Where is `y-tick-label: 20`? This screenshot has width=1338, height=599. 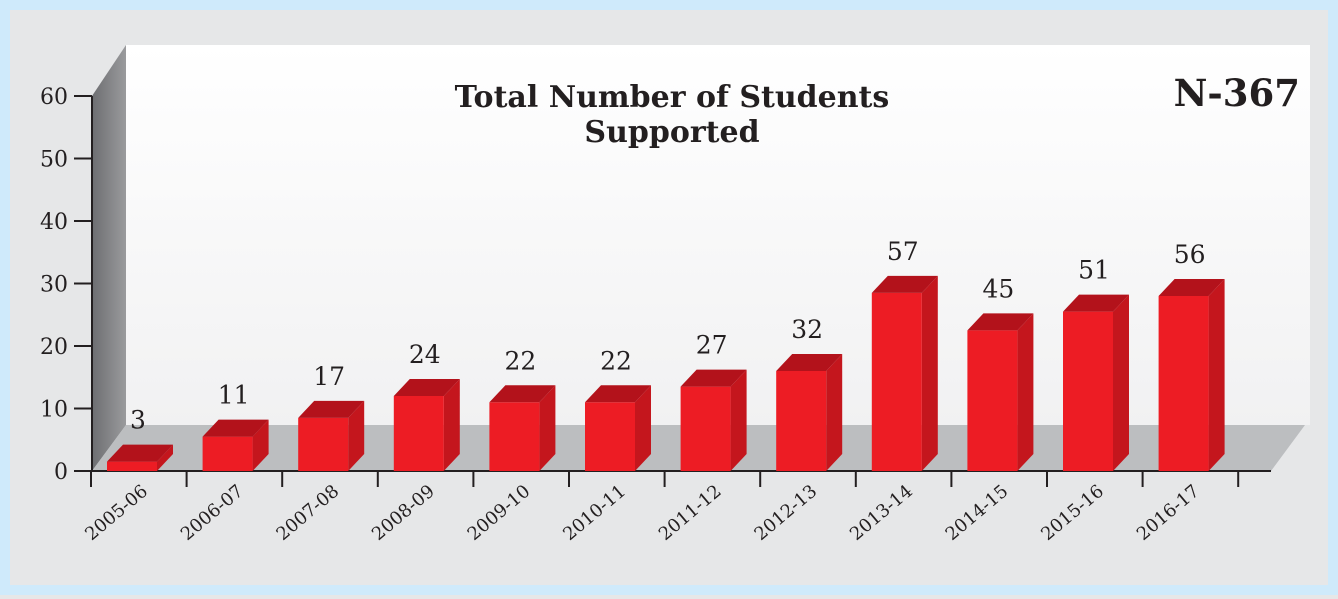 y-tick-label: 20 is located at coordinates (54, 347).